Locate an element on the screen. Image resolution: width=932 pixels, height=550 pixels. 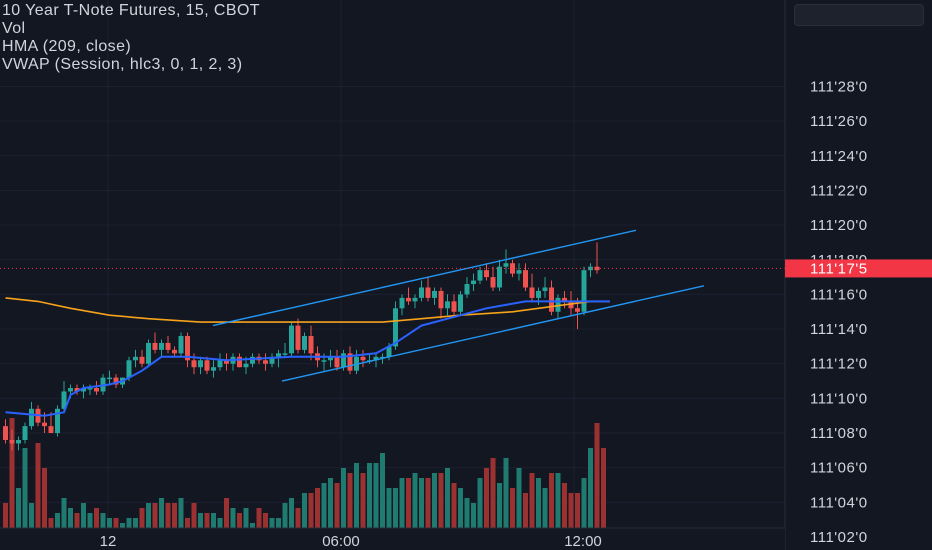
price-tick-label: 111'06'0 is located at coordinates (839, 468).